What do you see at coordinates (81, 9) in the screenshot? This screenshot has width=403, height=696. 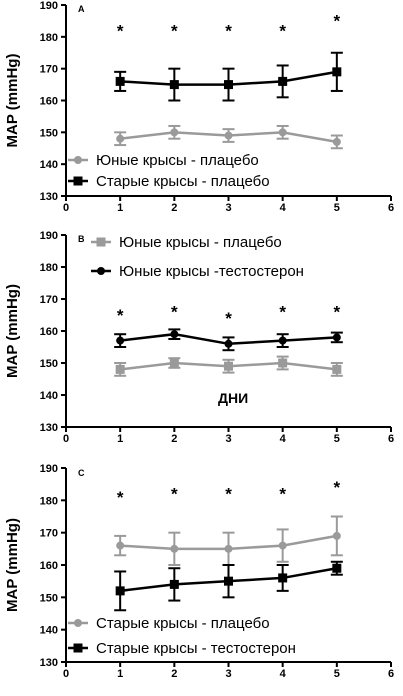 I see `panel-label: A` at bounding box center [81, 9].